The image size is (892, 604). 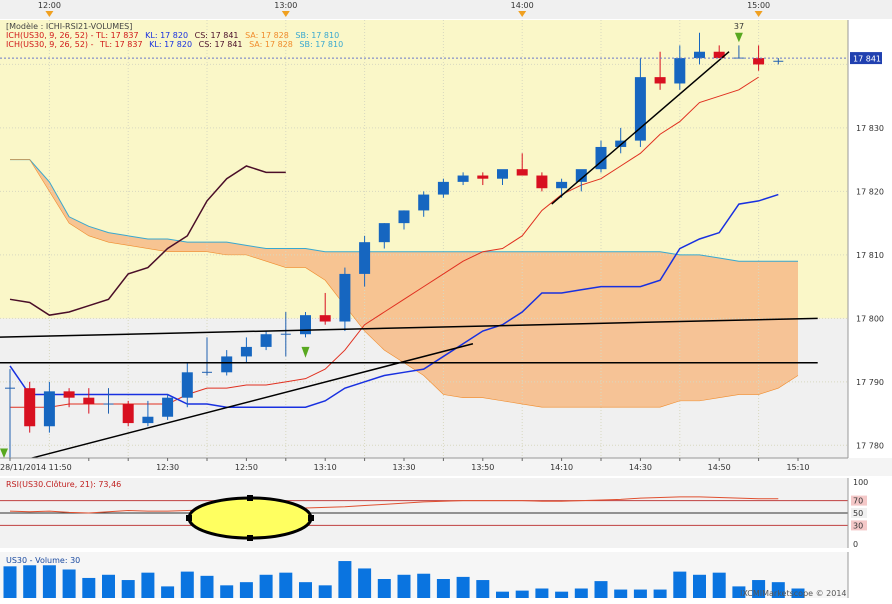 What do you see at coordinates (220, 44) in the screenshot?
I see `chikou-value: CS: 17 841` at bounding box center [220, 44].